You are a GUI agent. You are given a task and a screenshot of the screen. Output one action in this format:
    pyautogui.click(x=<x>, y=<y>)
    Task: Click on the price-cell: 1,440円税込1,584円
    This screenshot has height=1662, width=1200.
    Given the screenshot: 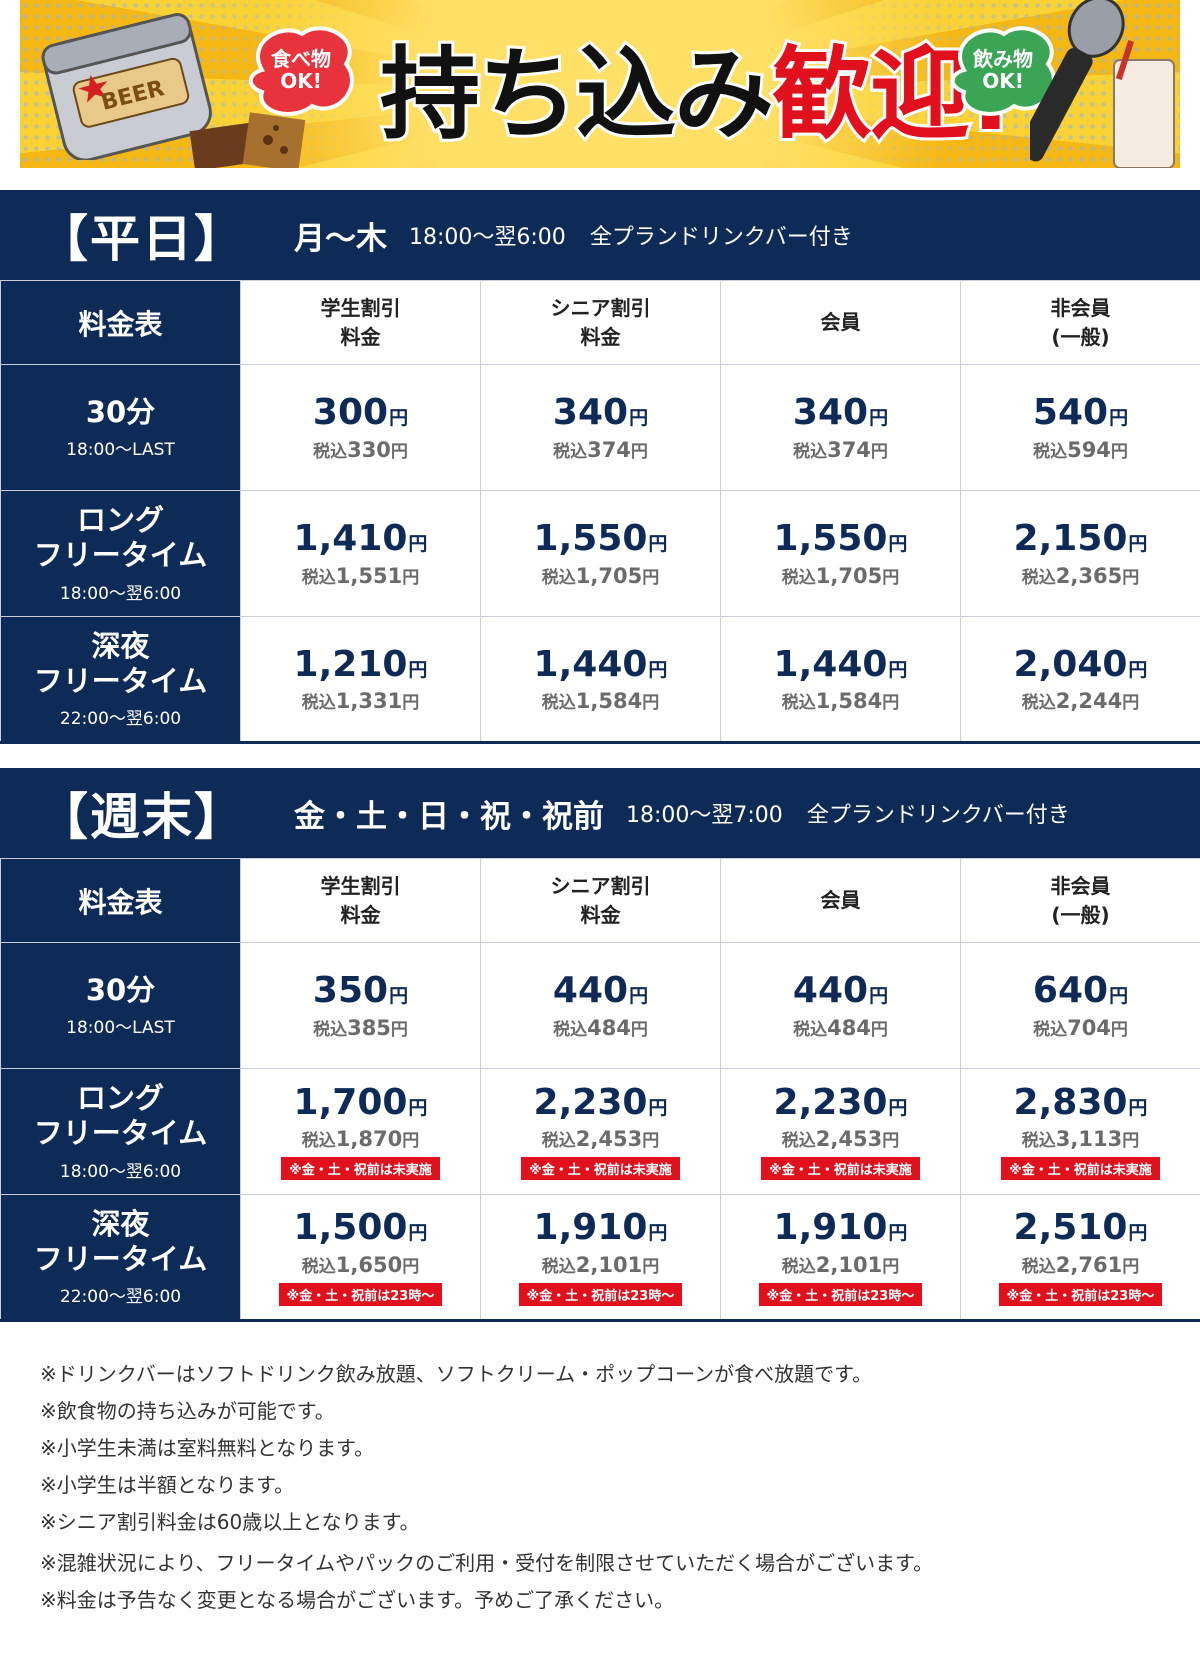 What is the action you would take?
    pyautogui.click(x=600, y=679)
    